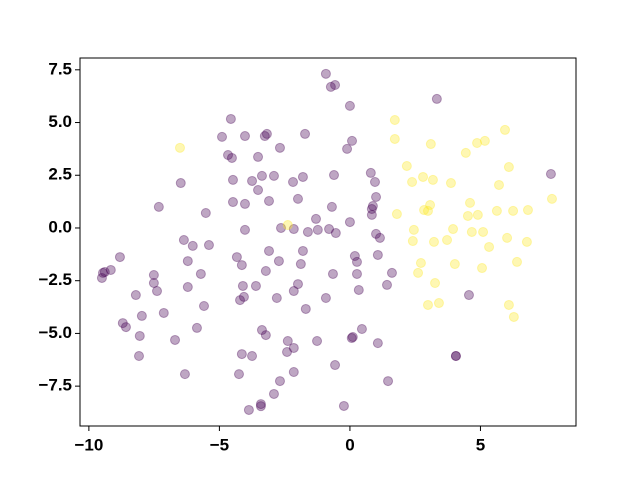 Image resolution: width=640 pixels, height=480 pixels. Describe the element at coordinates (55, 279) in the screenshot. I see `y-tick-label: −2.5` at that location.